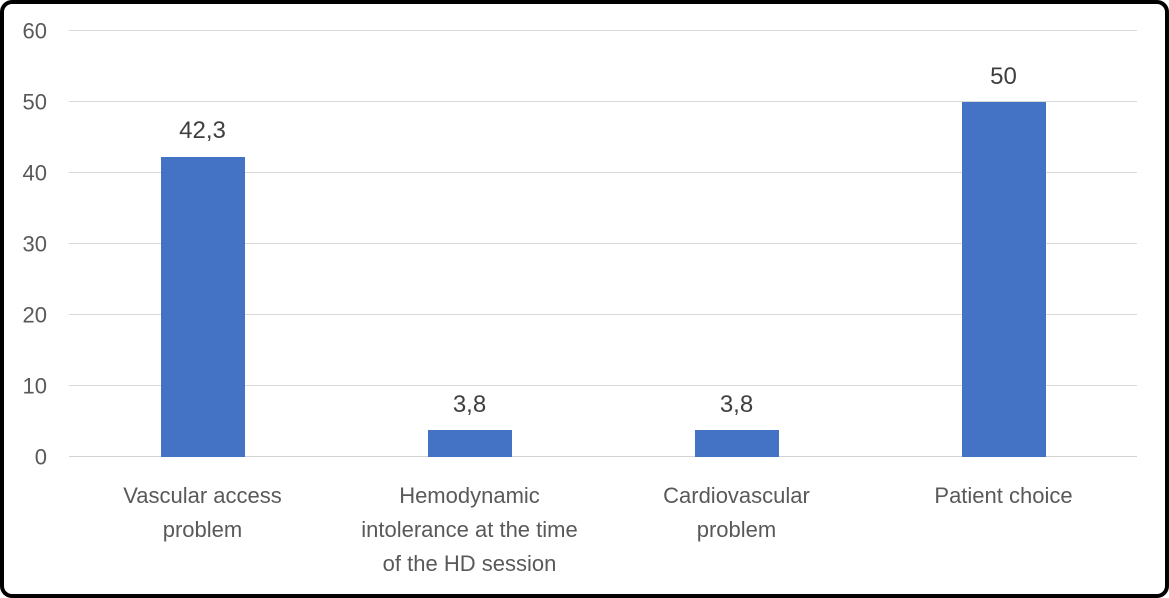  I want to click on bar-value-label: 50, so click(1003, 76).